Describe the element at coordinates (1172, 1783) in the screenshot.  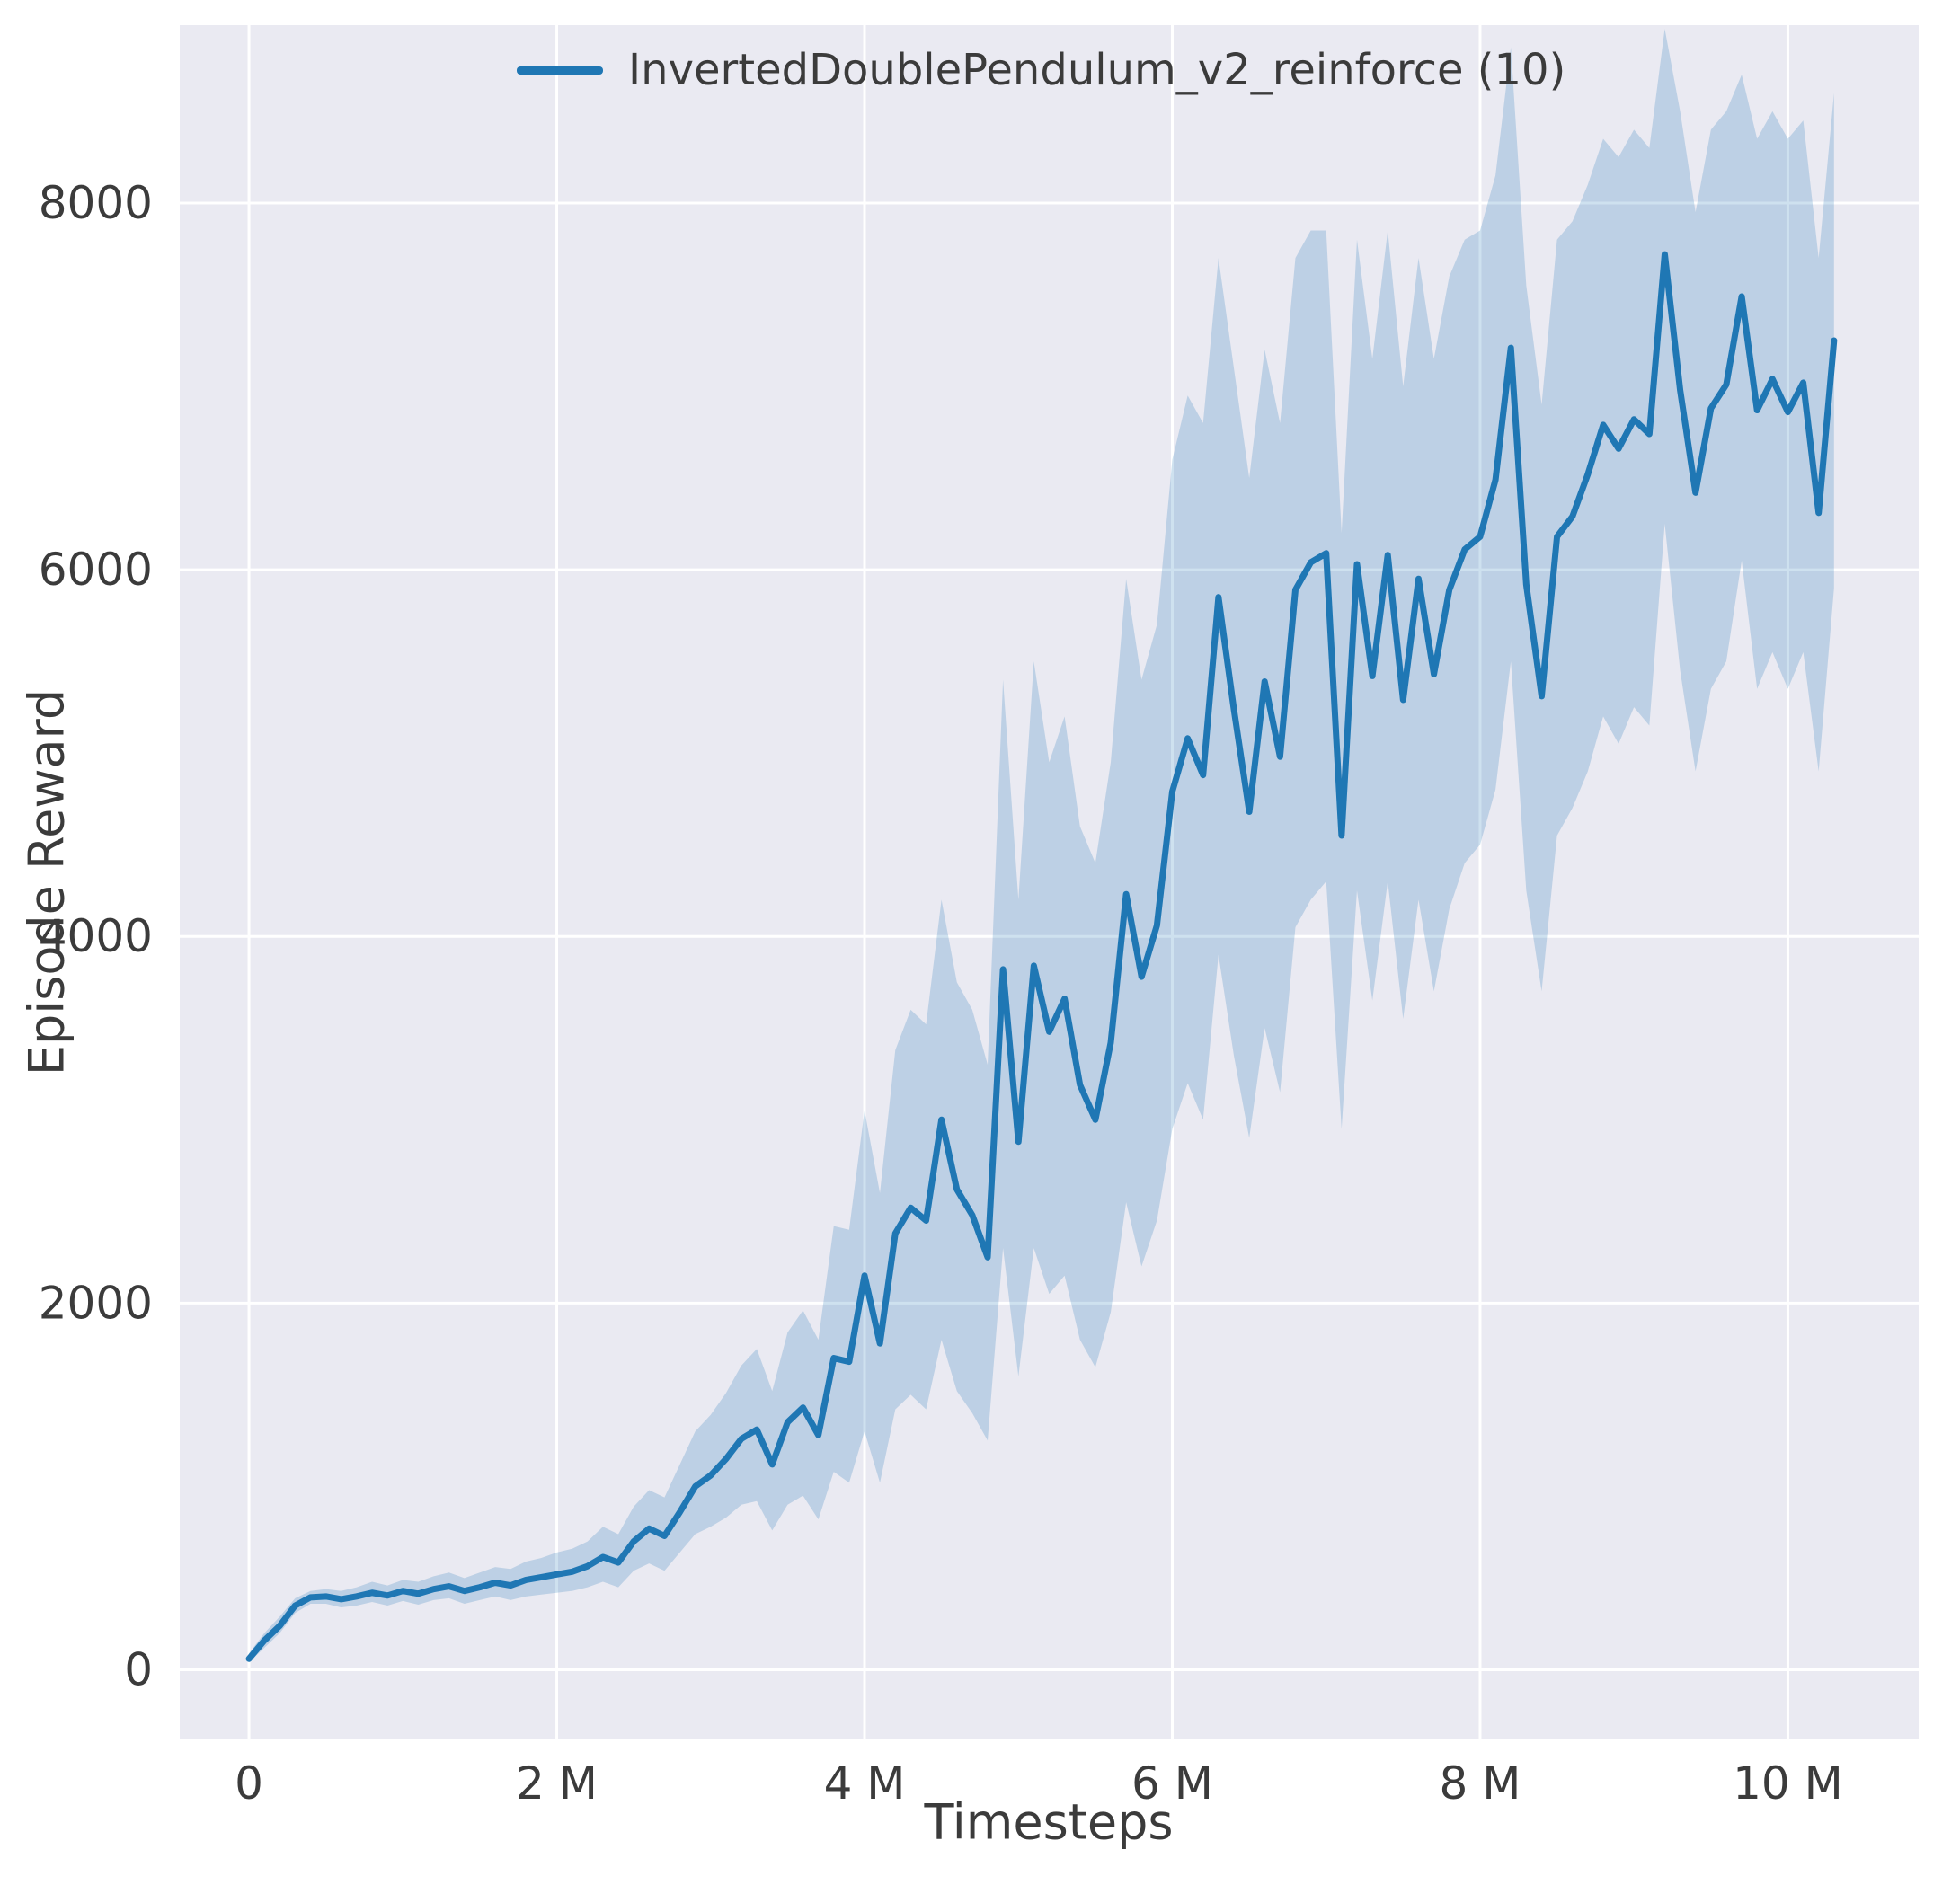
I see `x-tick-label: 6 M` at that location.